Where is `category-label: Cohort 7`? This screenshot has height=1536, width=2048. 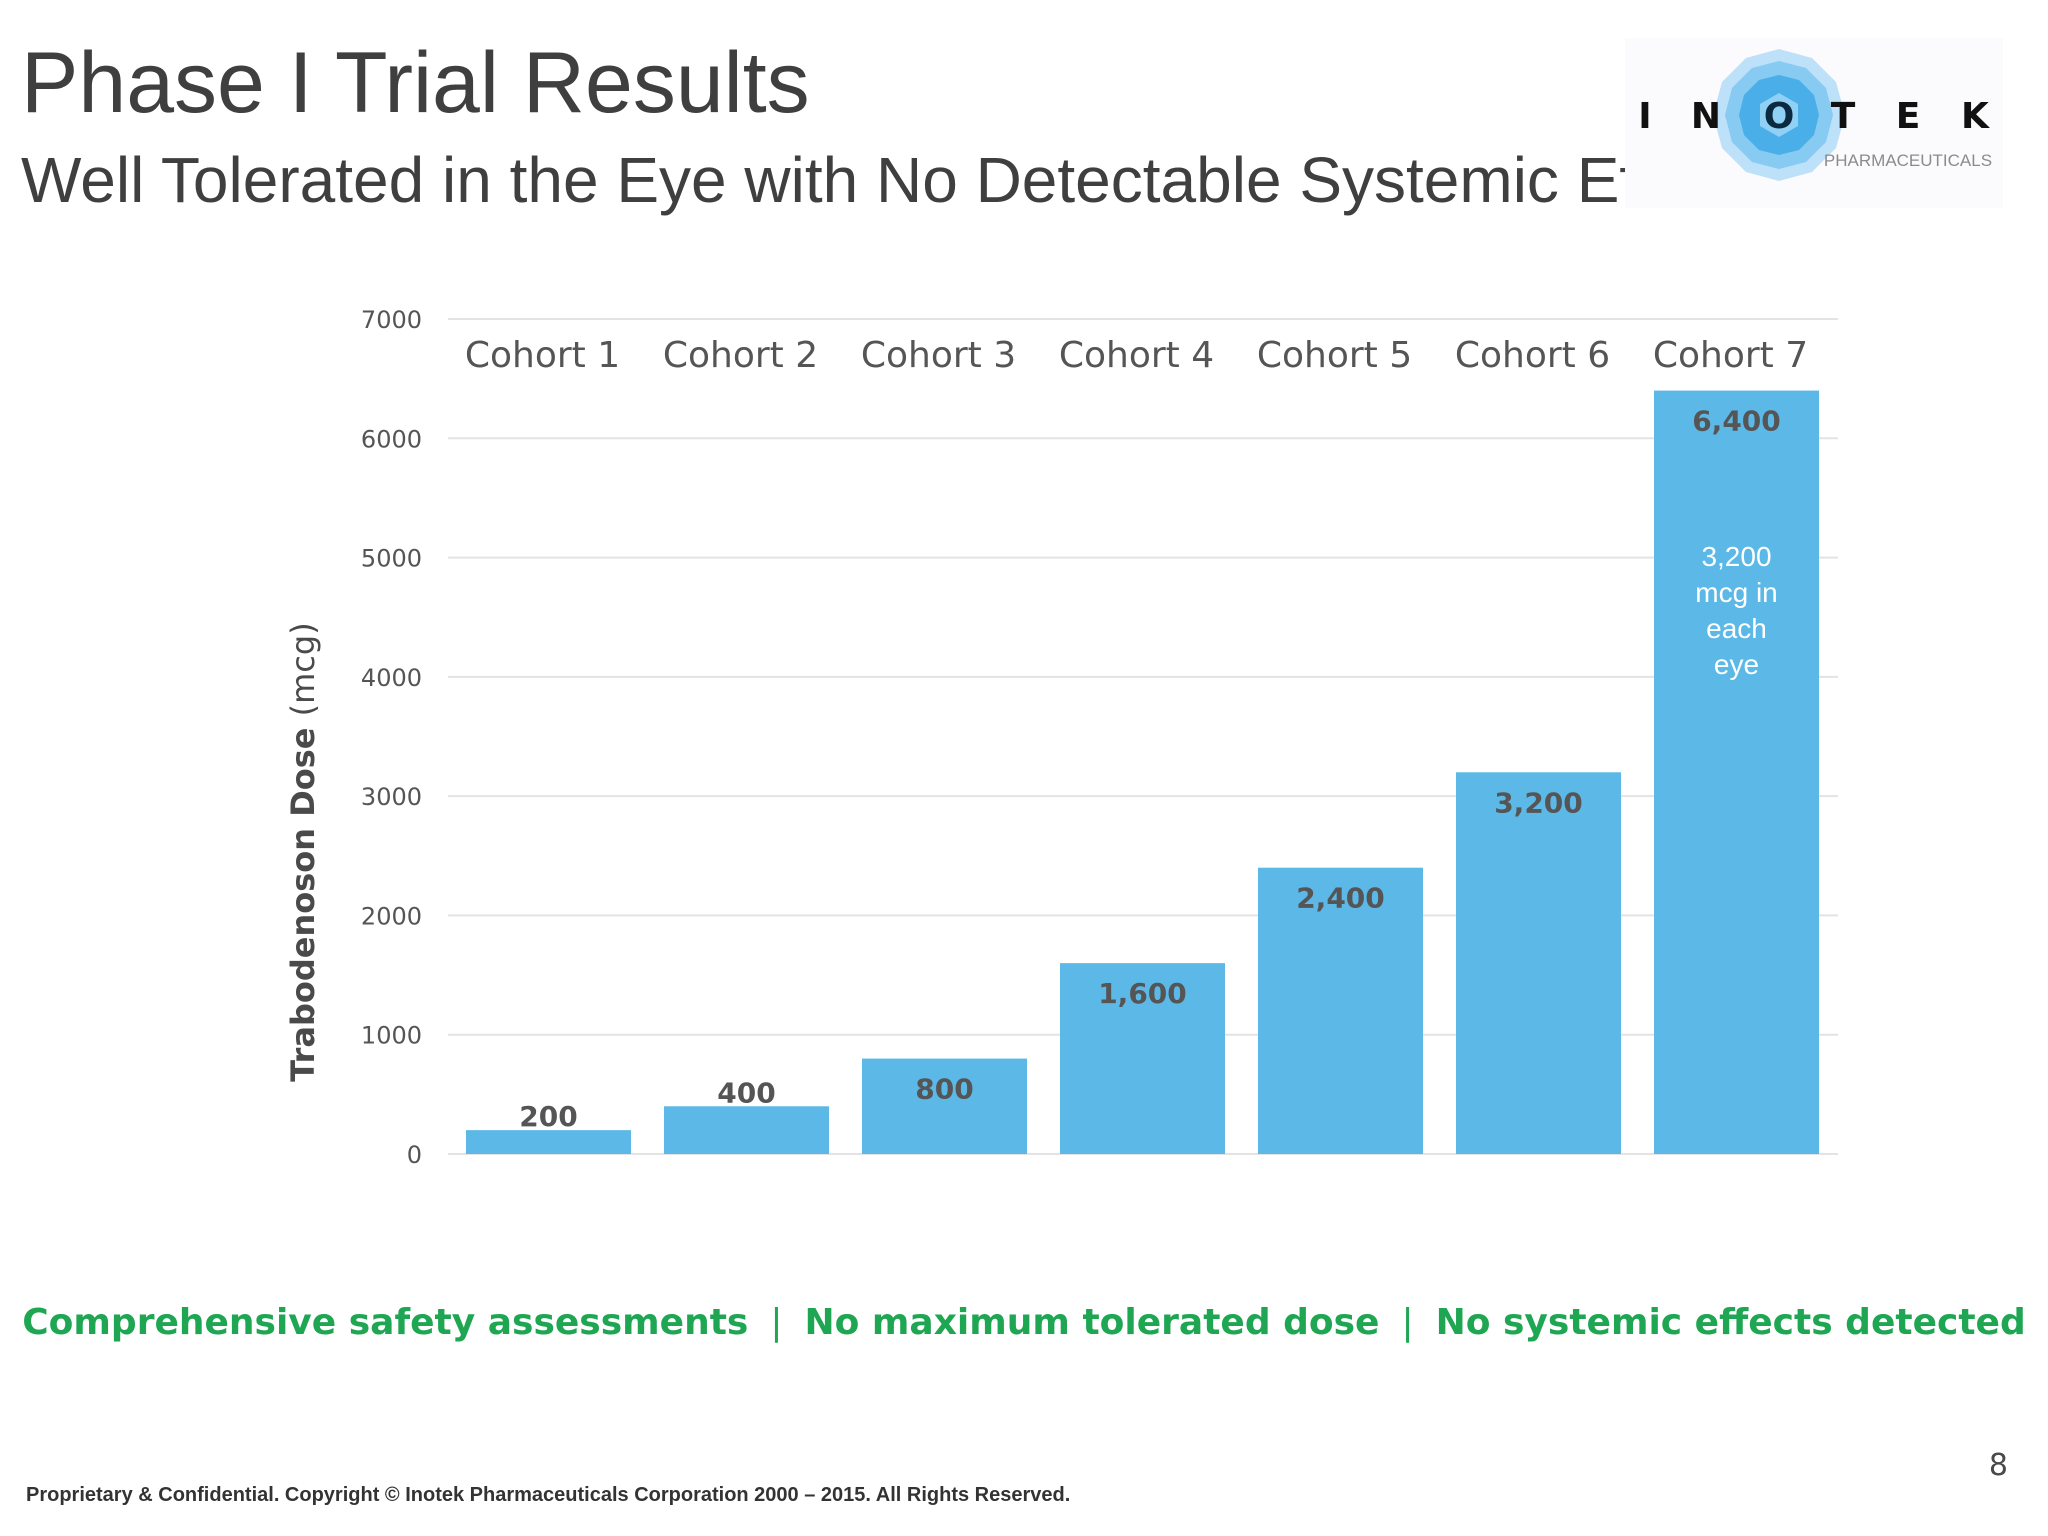 category-label: Cohort 7 is located at coordinates (1730, 355).